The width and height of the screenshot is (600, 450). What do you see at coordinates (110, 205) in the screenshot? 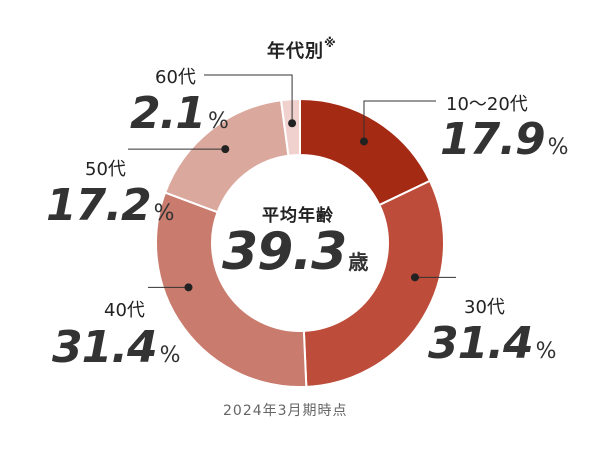
I see `value-label-50: 17.2%` at bounding box center [110, 205].